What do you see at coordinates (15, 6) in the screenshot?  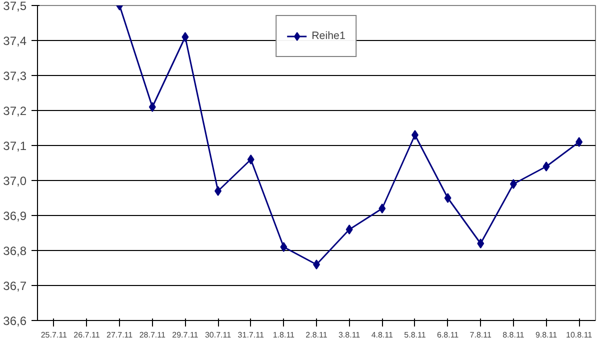 I see `y-tick-label: 37,5` at bounding box center [15, 6].